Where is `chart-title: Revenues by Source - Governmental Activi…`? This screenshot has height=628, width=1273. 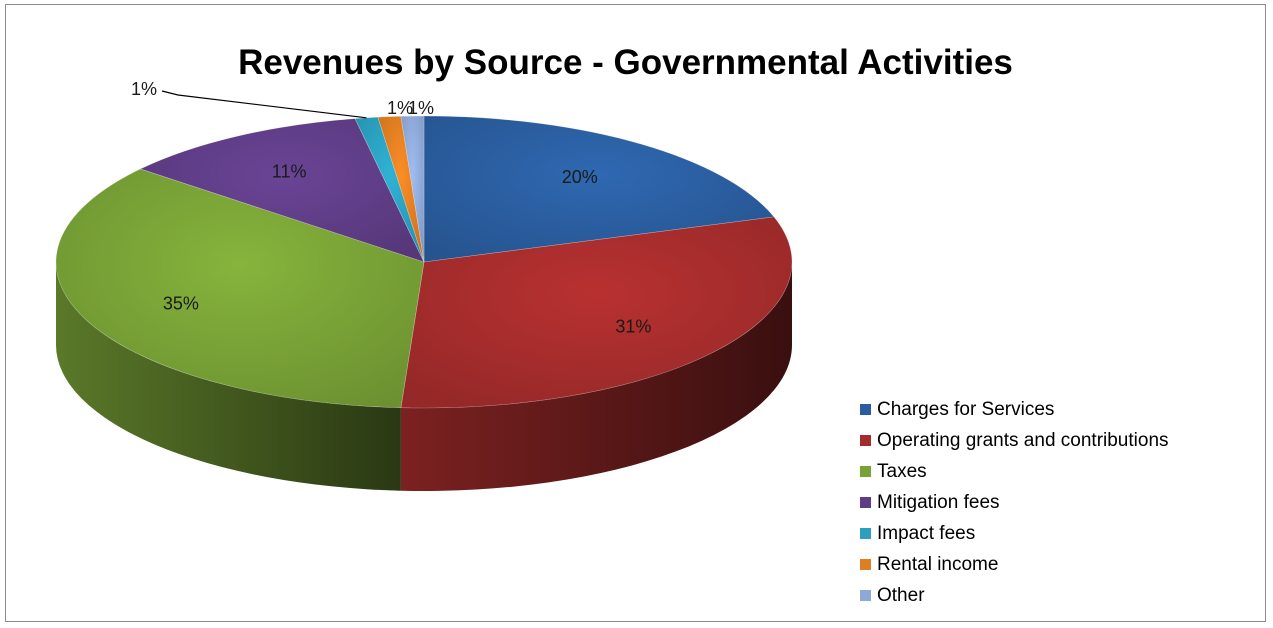
chart-title: Revenues by Source - Governmental Activi… is located at coordinates (625, 62).